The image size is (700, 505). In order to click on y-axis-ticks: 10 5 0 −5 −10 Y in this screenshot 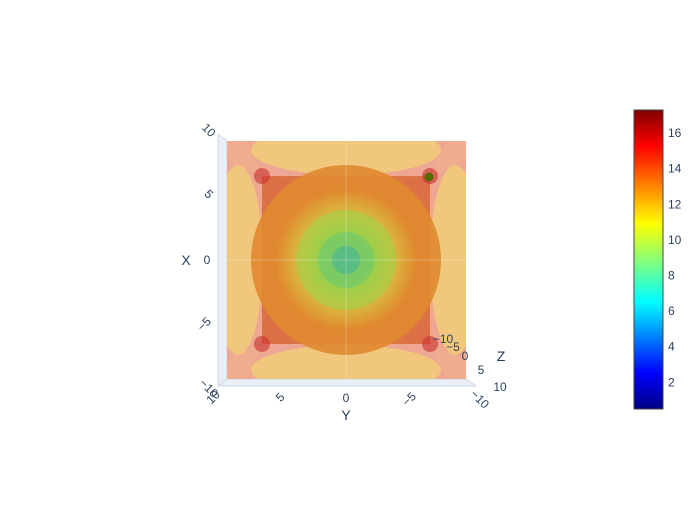, I will do `click(347, 405)`.